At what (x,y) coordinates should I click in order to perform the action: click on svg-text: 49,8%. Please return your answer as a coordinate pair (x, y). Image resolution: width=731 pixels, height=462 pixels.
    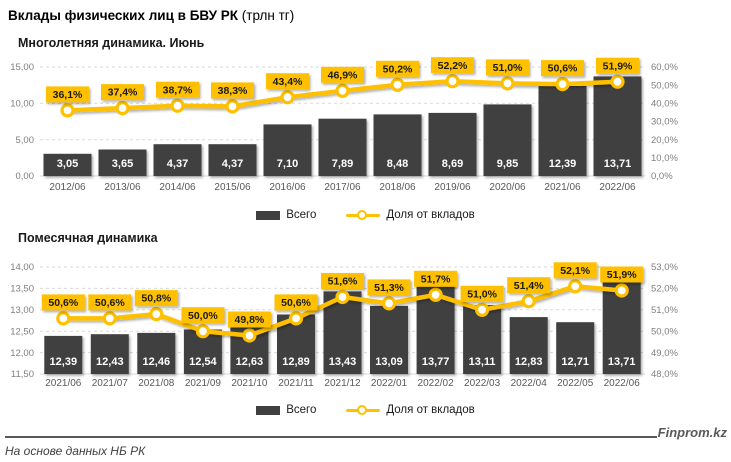
    Looking at the image, I should click on (250, 320).